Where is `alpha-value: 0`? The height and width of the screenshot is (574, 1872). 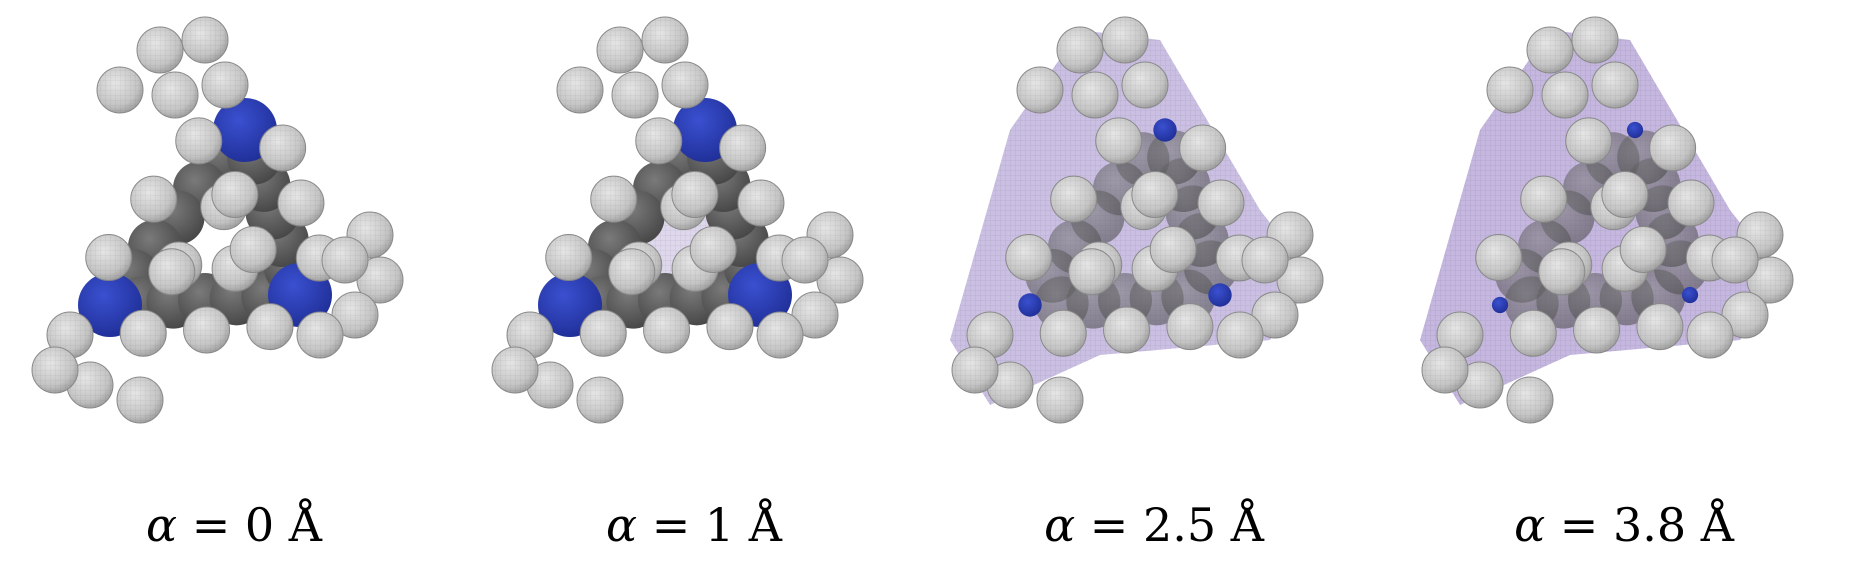 alpha-value: 0 is located at coordinates (259, 525).